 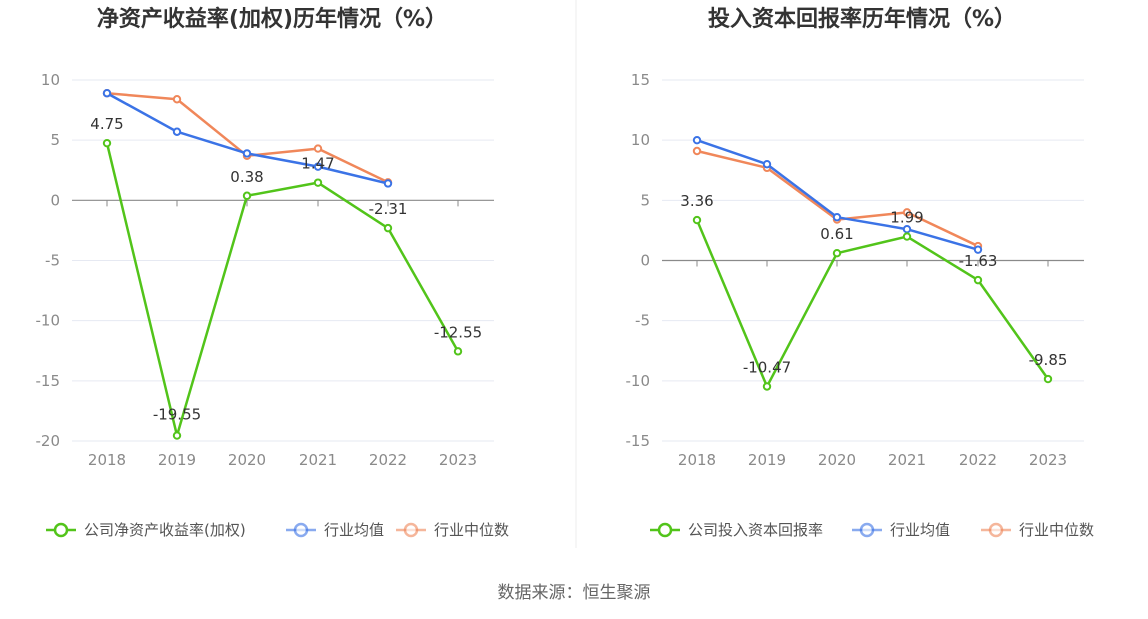 I want to click on data-label: -10.47, so click(x=767, y=367).